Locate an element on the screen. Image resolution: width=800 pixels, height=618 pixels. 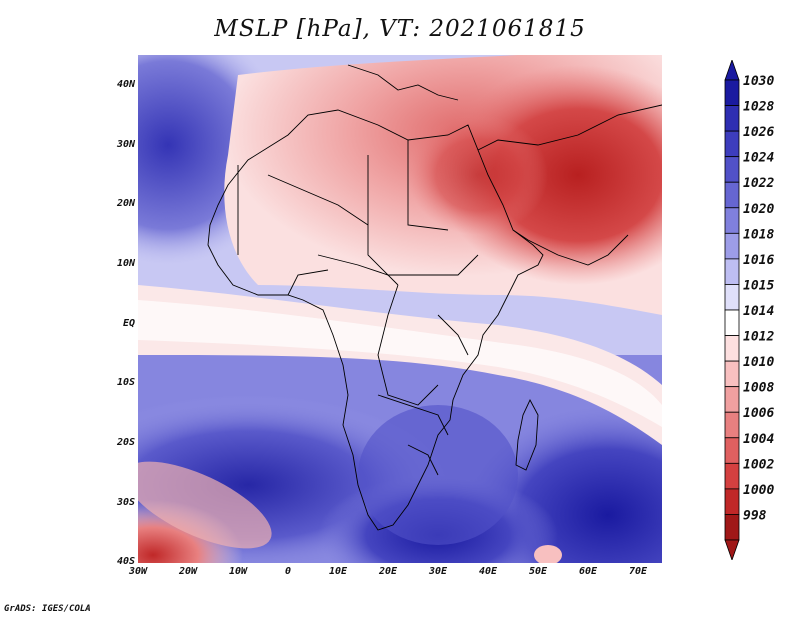
colorbar-label-1022: 1022 is located at coordinates (758, 183).